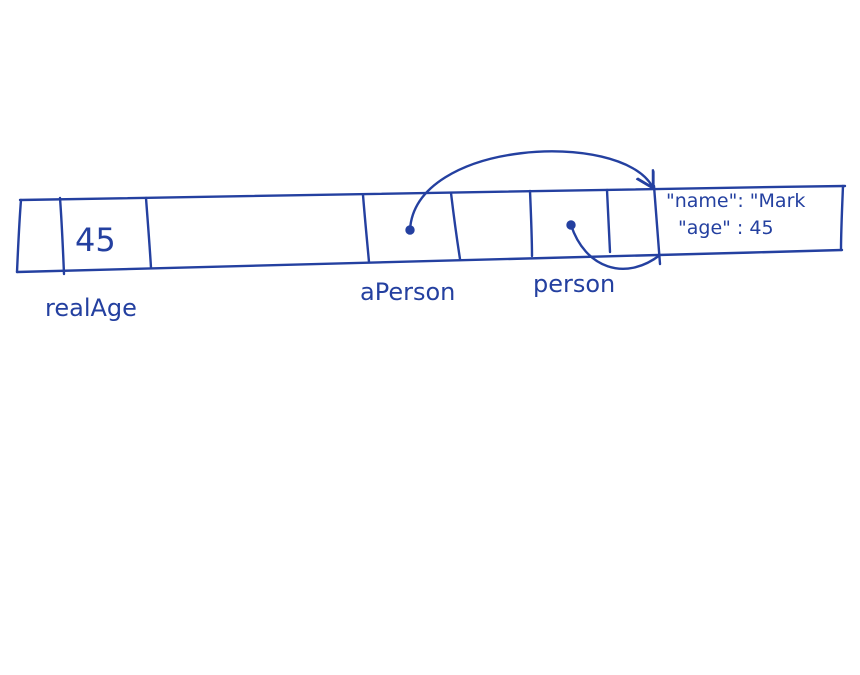 Image resolution: width=860 pixels, height=675 pixels. I want to click on memory-strip-top-edge, so click(432, 193).